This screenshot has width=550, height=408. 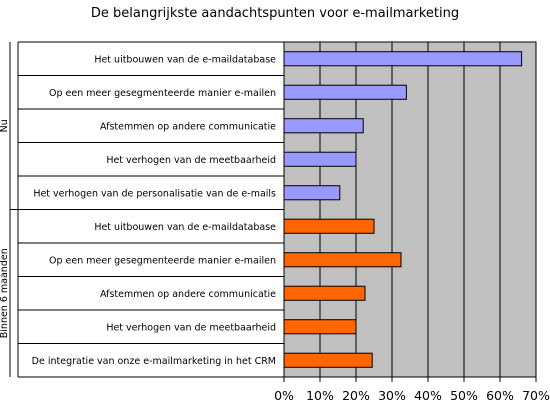 What do you see at coordinates (428, 395) in the screenshot?
I see `x-tick-label: 40%` at bounding box center [428, 395].